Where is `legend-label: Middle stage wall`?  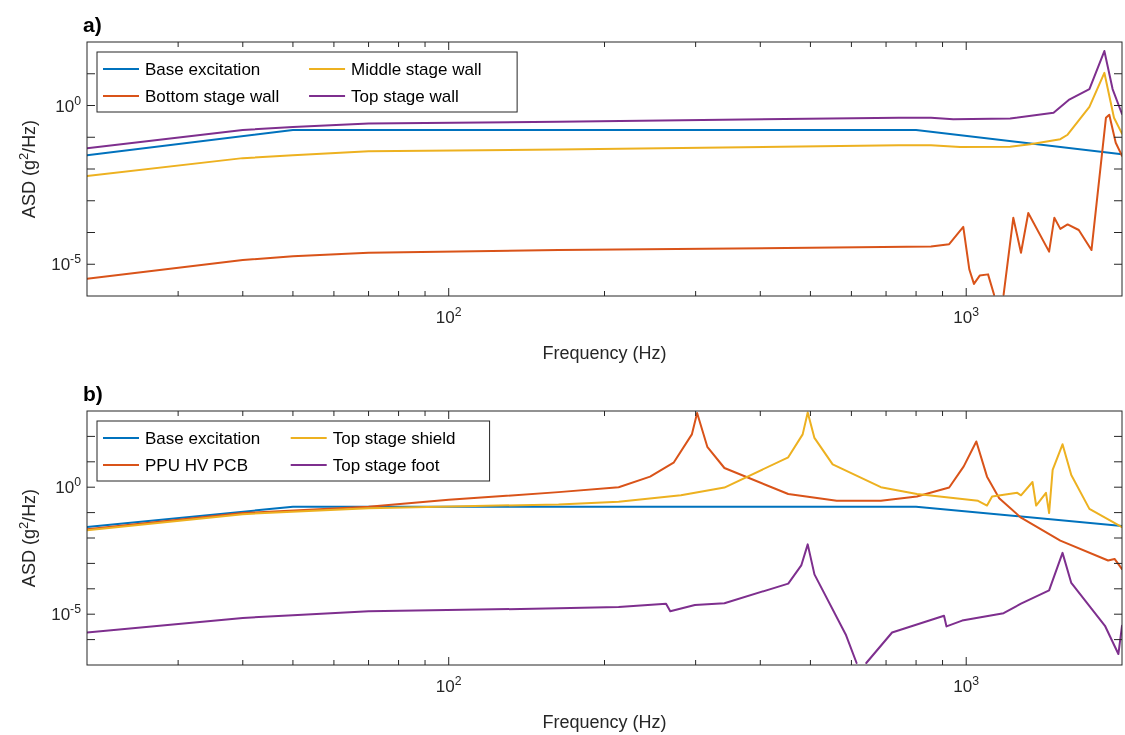
legend-label: Middle stage wall is located at coordinates (416, 69).